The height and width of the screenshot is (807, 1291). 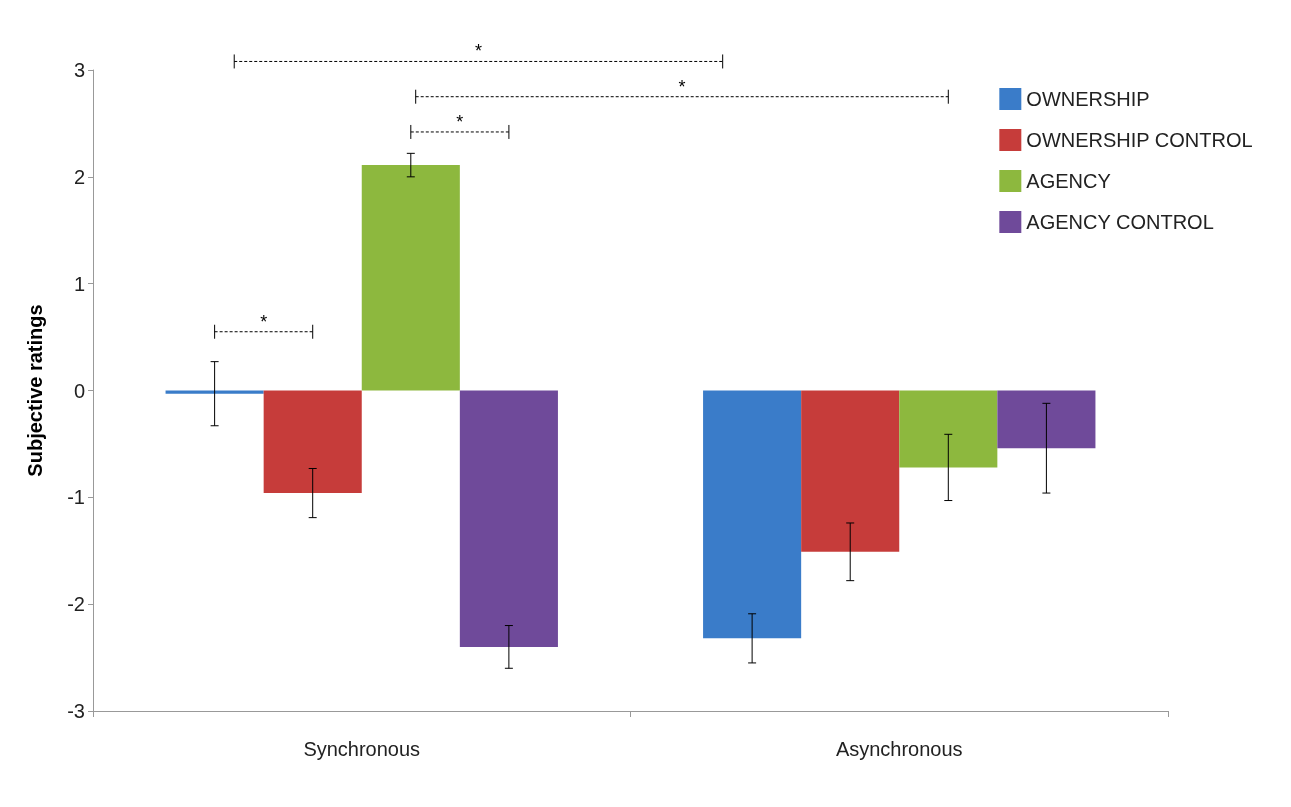 What do you see at coordinates (899, 749) in the screenshot?
I see `x-tick-label: Asynchronous` at bounding box center [899, 749].